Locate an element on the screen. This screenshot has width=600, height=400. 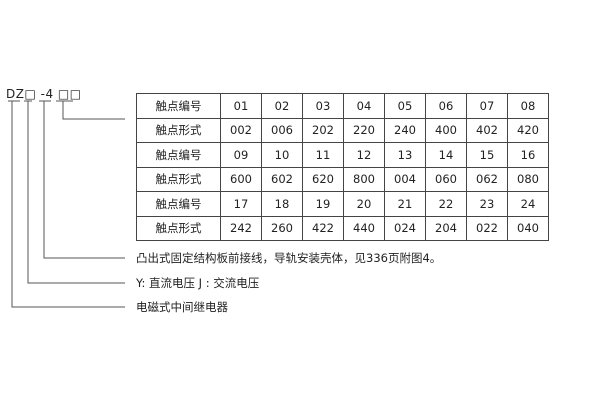
table-cell: 19 is located at coordinates (323, 204).